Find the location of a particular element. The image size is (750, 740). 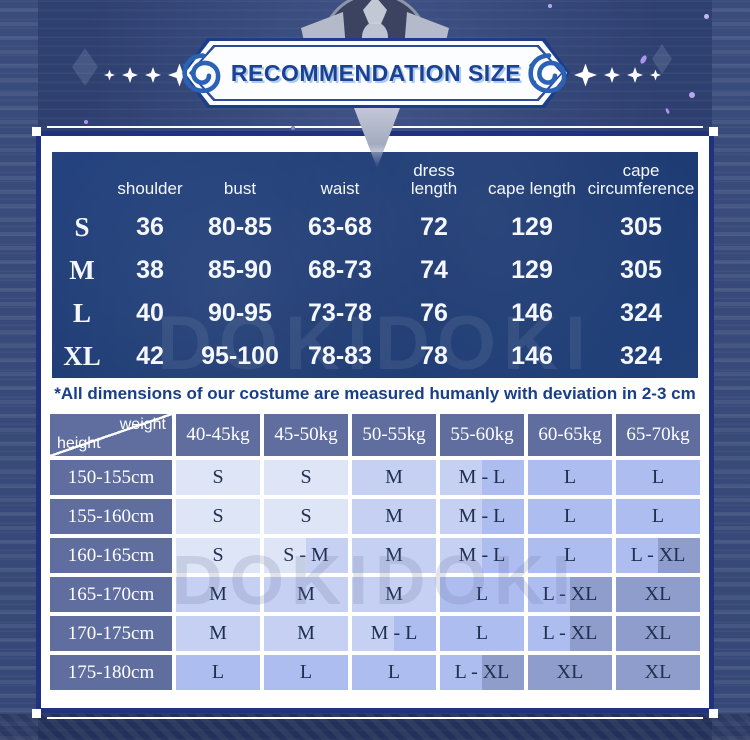

measurement-value: 73-78 is located at coordinates (340, 313).